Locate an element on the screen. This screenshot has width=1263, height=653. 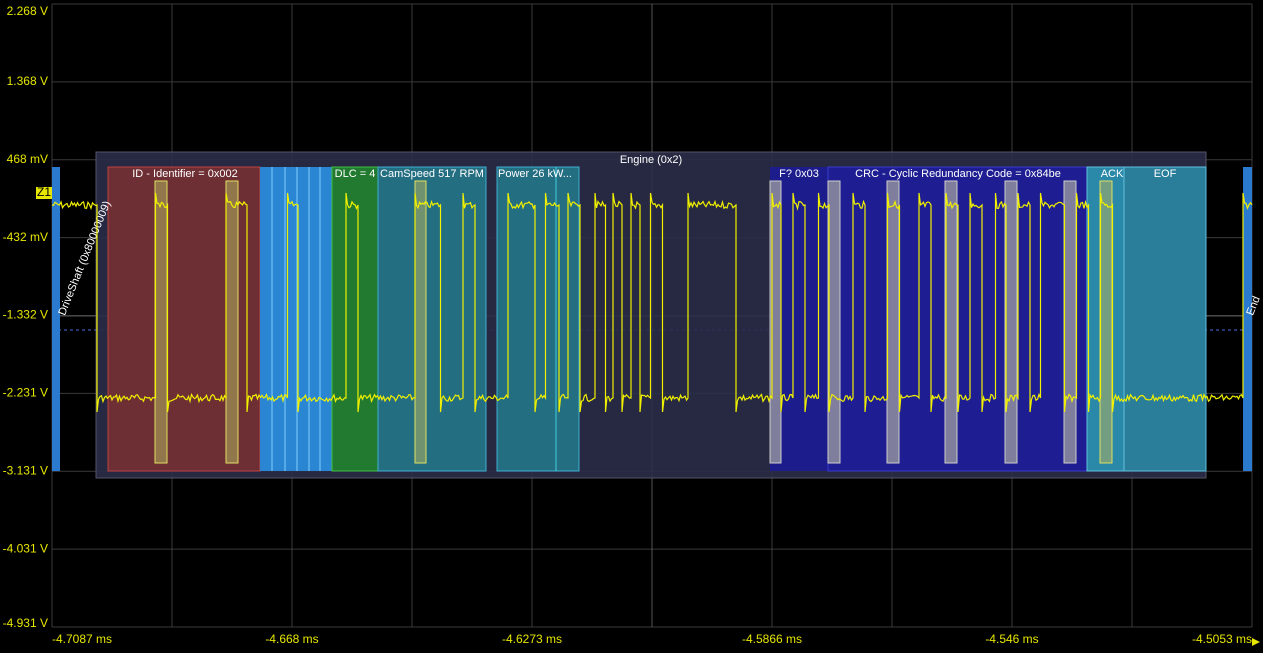
stuff-bits is located at coordinates (923, 322).